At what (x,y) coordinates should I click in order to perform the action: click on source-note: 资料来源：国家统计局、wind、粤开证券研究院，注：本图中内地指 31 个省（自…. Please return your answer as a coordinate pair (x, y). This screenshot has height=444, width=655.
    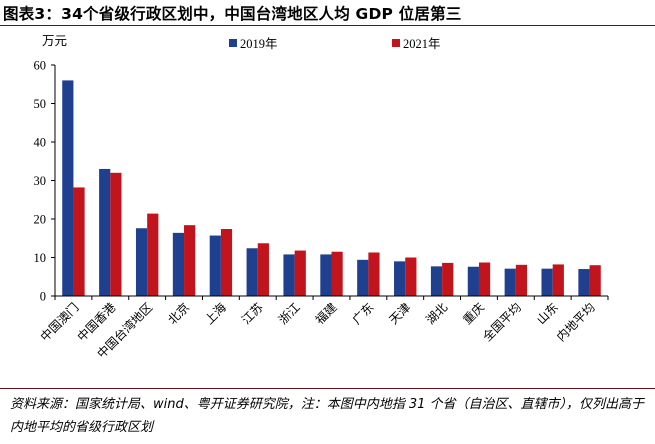
    Looking at the image, I should click on (327, 416).